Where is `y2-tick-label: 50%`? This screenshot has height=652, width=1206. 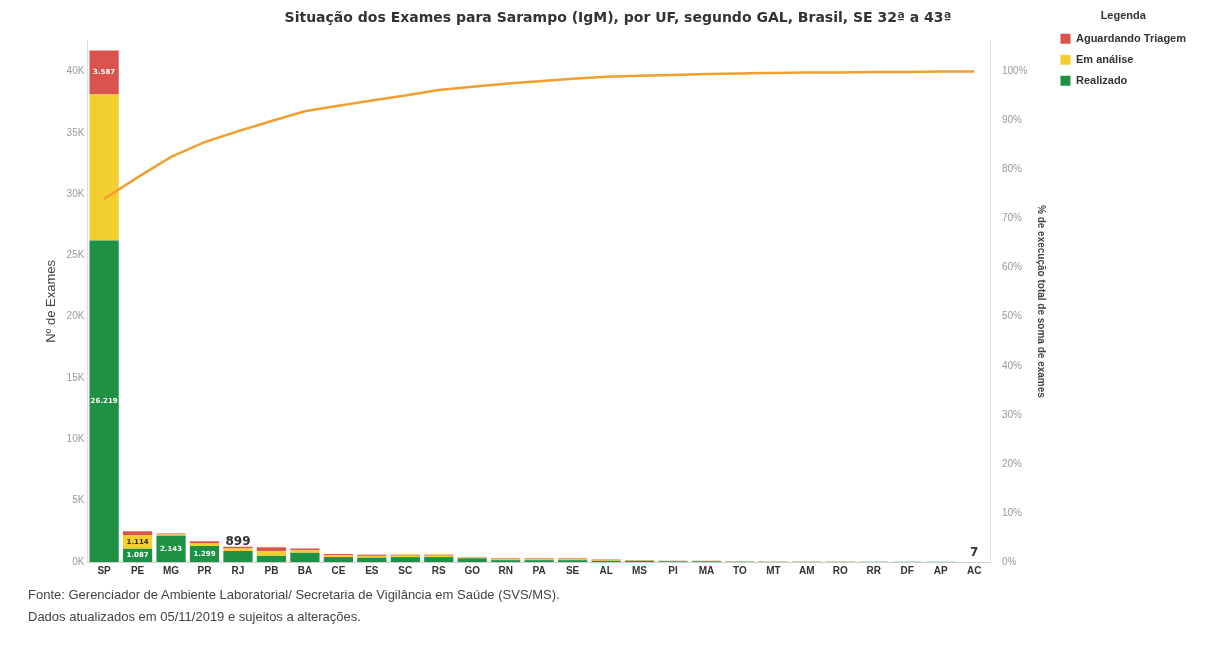 y2-tick-label: 50% is located at coordinates (1012, 316).